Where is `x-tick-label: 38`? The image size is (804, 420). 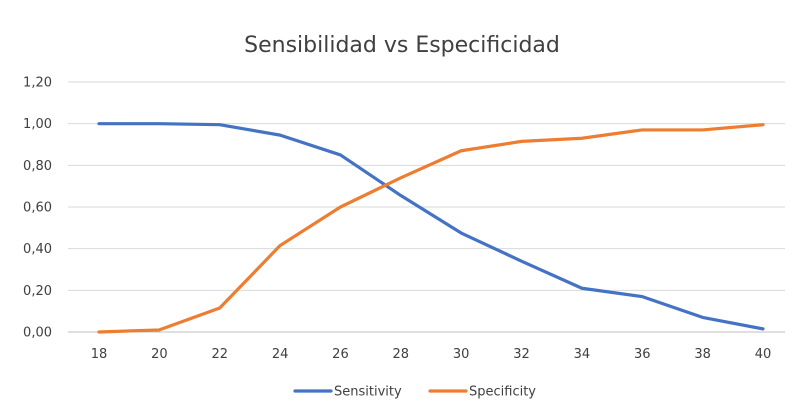
x-tick-label: 38 is located at coordinates (702, 354).